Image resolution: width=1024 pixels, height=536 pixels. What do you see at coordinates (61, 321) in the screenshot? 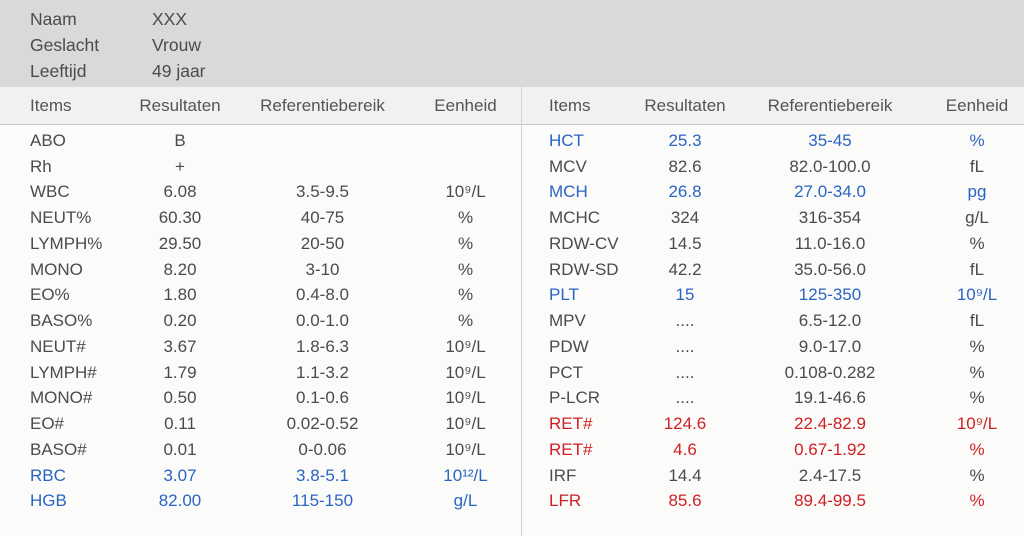
I see `row-item-label: BASO%` at bounding box center [61, 321].